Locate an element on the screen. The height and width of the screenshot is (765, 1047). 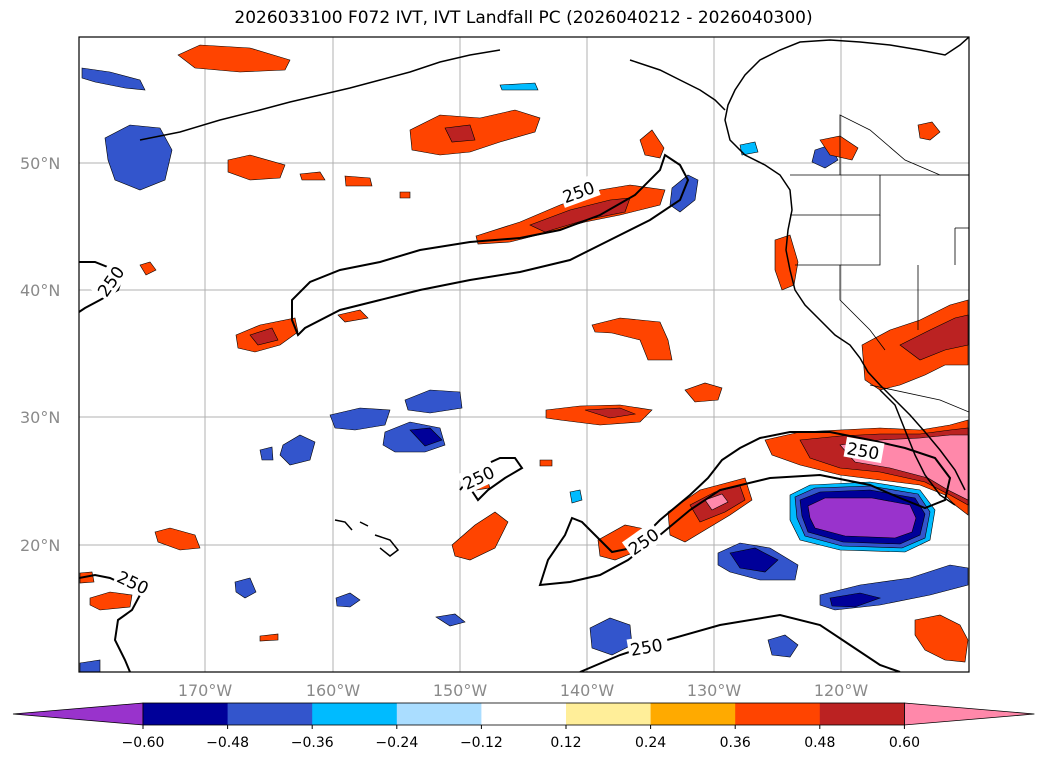
lat-label: 20°N is located at coordinates (40, 545).